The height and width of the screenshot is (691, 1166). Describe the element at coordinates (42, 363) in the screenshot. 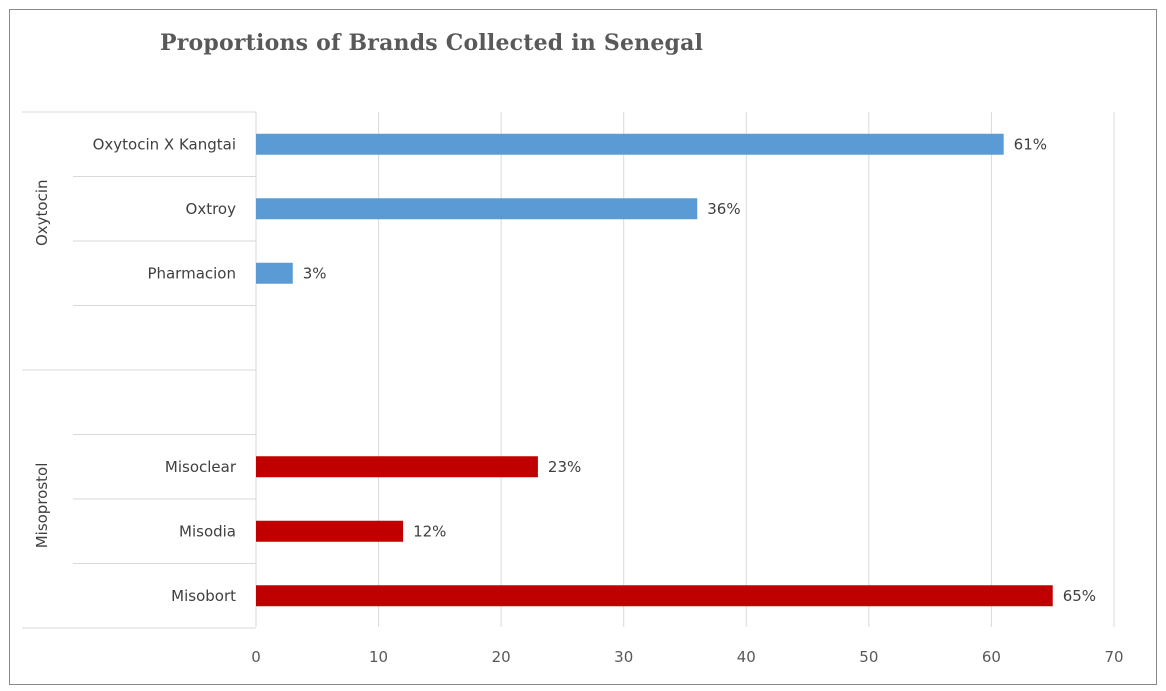

I see `group-labels: Oxytocin Misoprostol` at that location.